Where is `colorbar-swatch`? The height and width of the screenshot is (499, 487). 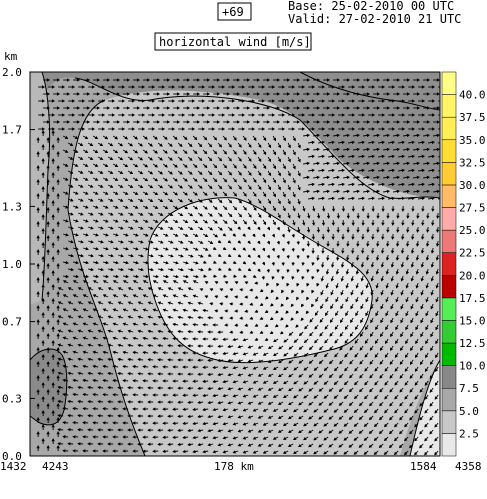 colorbar-swatch is located at coordinates (449, 354).